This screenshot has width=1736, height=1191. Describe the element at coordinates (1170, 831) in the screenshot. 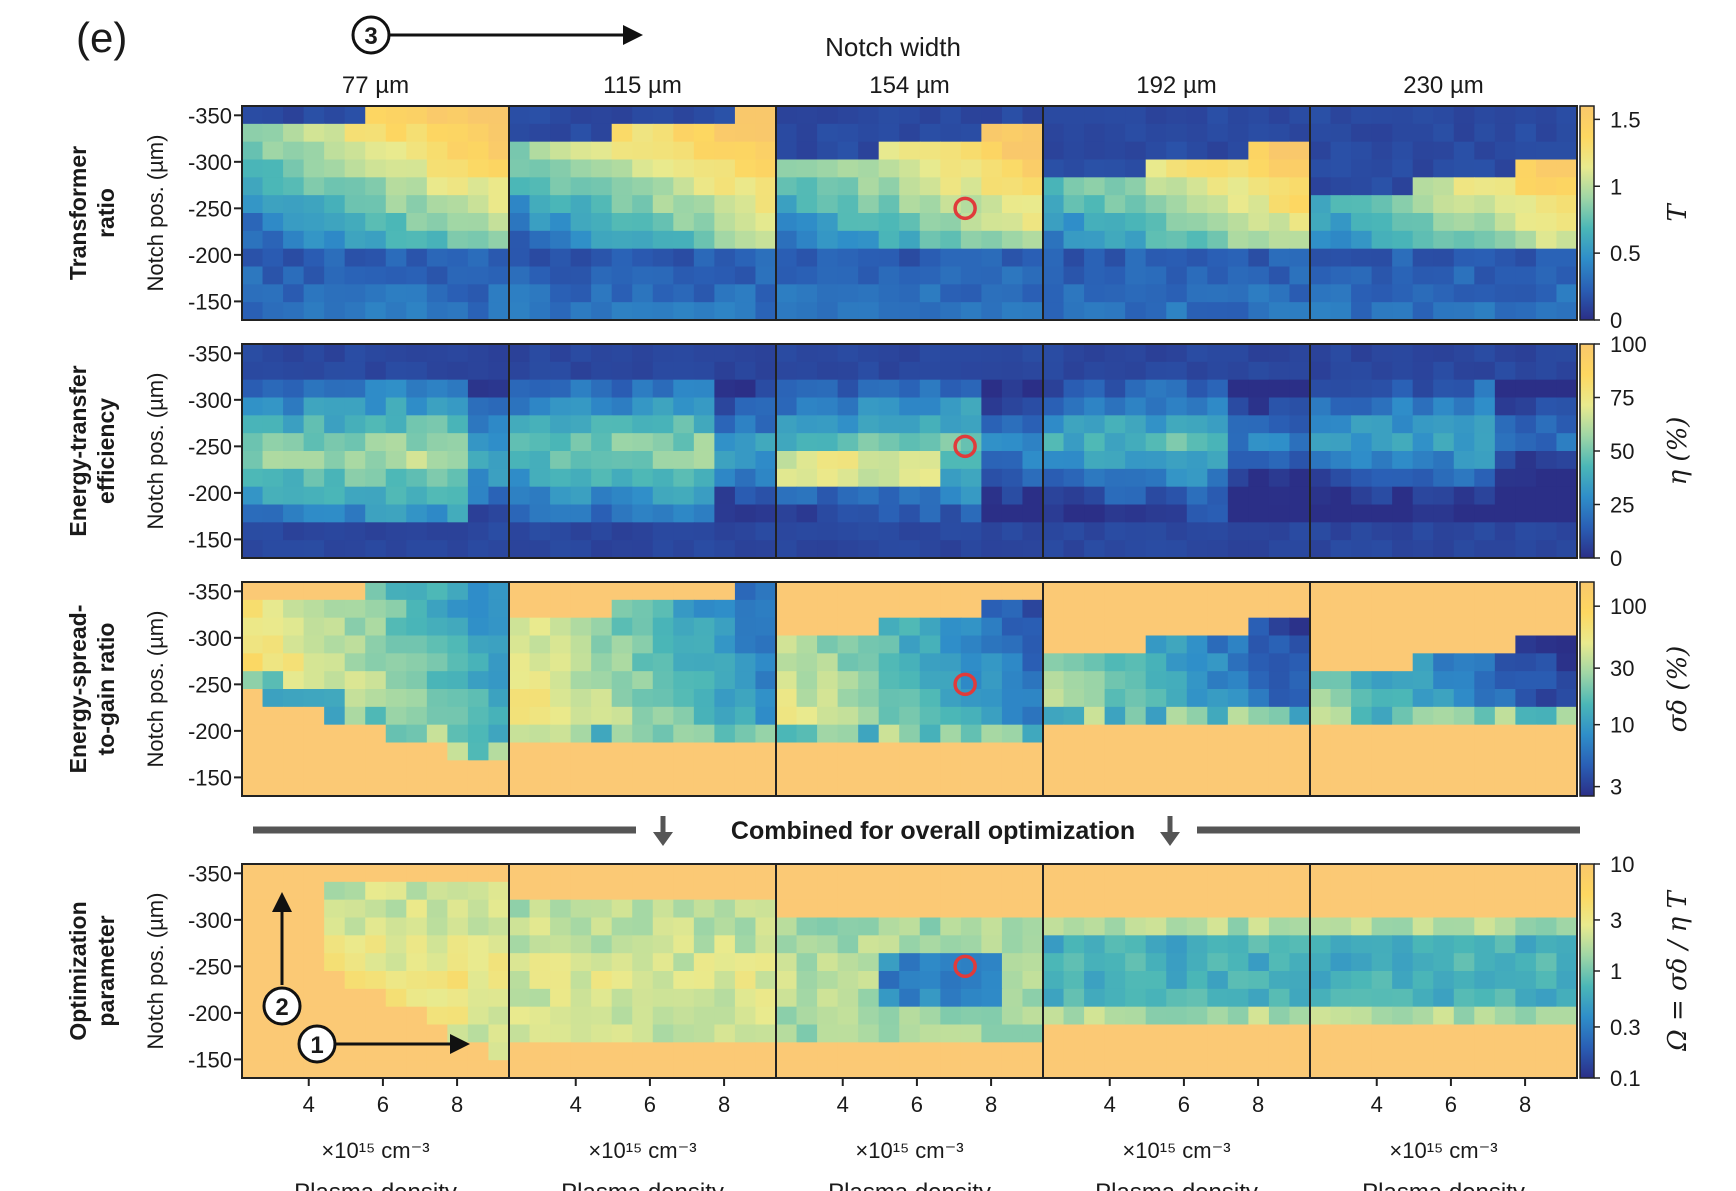

I see `down-arrow-icon` at that location.